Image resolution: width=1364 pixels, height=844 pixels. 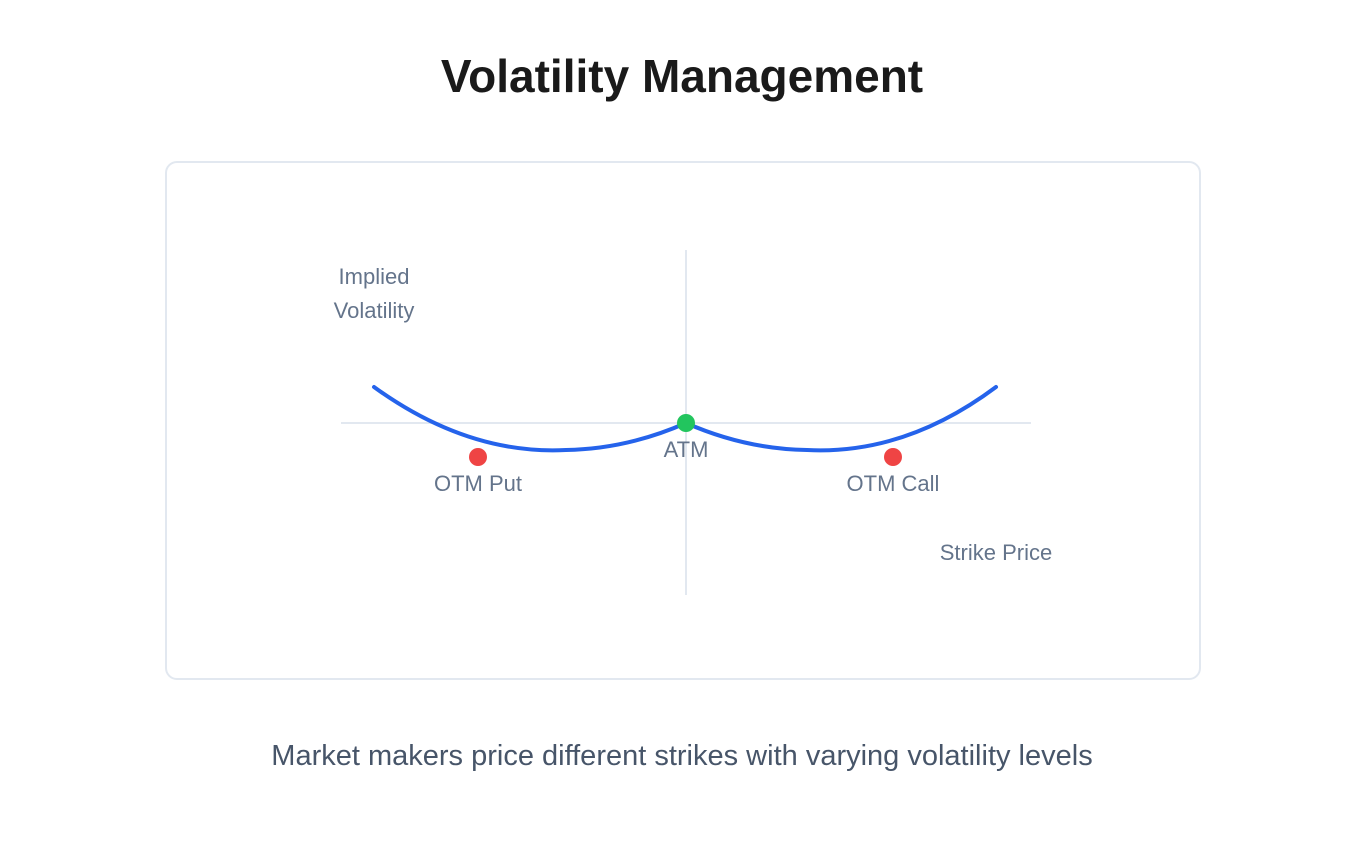 I want to click on otm-put-label: OTM Put, so click(x=478, y=483).